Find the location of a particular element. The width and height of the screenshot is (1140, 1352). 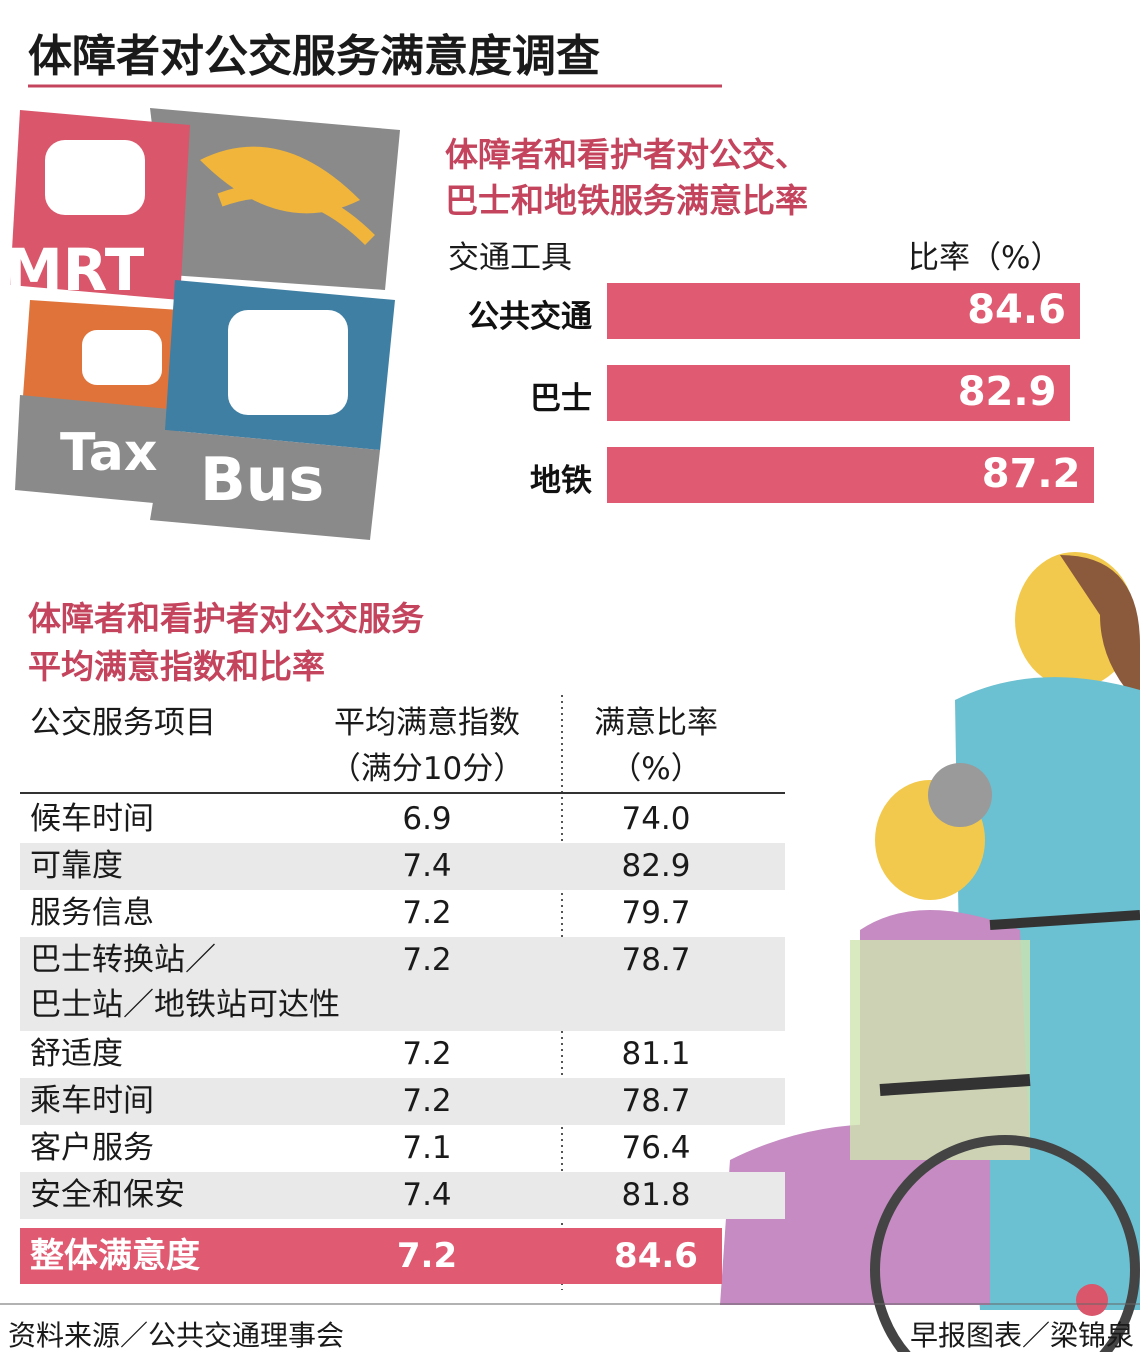

column-header: 满意比率 is located at coordinates (656, 723).